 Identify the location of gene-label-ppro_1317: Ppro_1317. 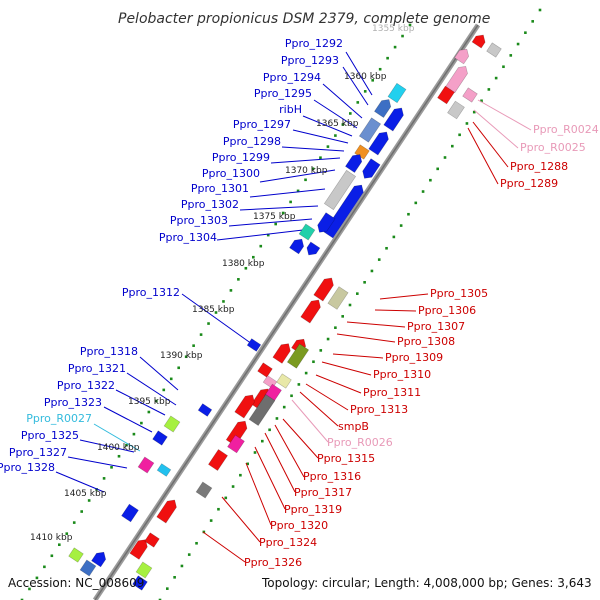
(323, 492).